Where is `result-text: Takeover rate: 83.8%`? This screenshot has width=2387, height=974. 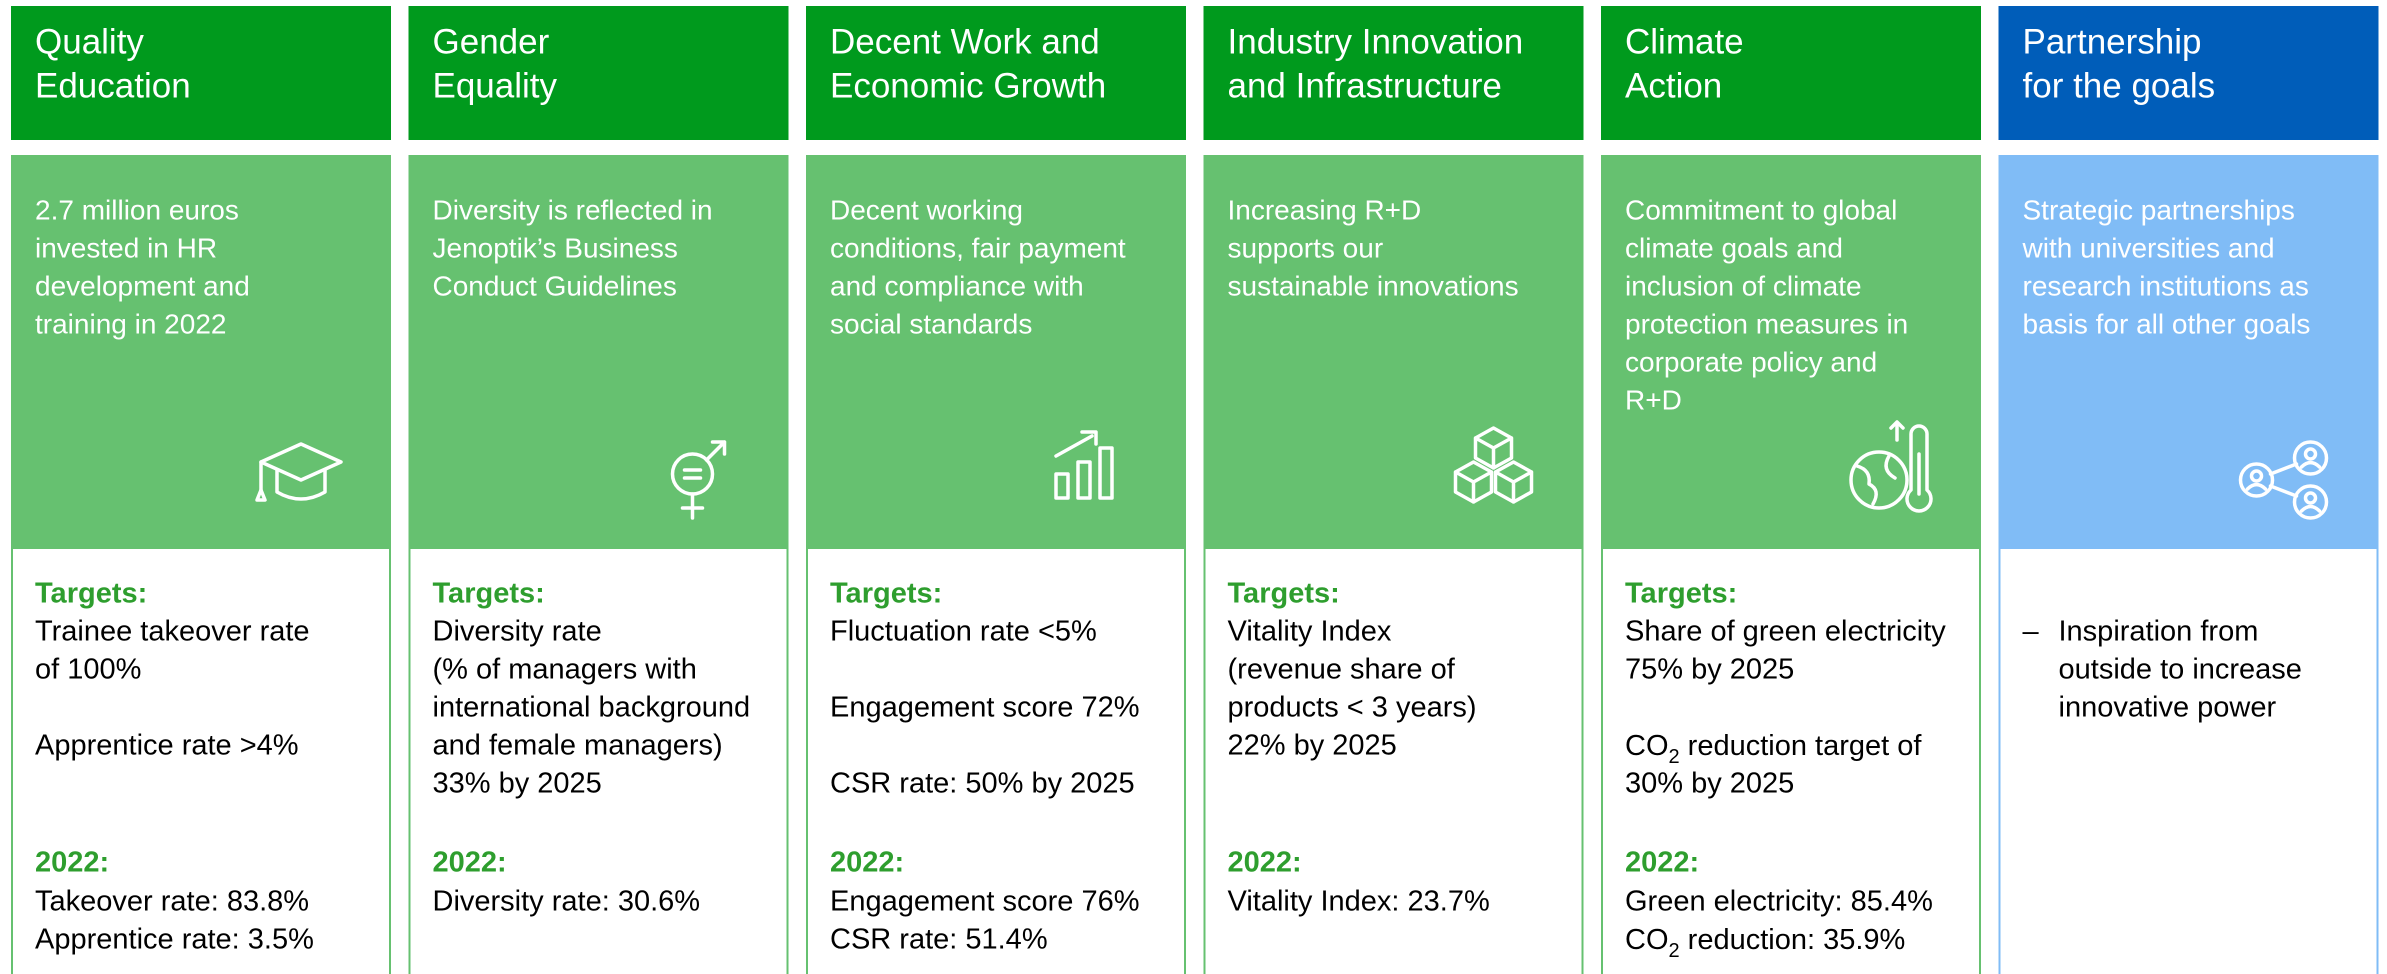 result-text: Takeover rate: 83.8% is located at coordinates (172, 902).